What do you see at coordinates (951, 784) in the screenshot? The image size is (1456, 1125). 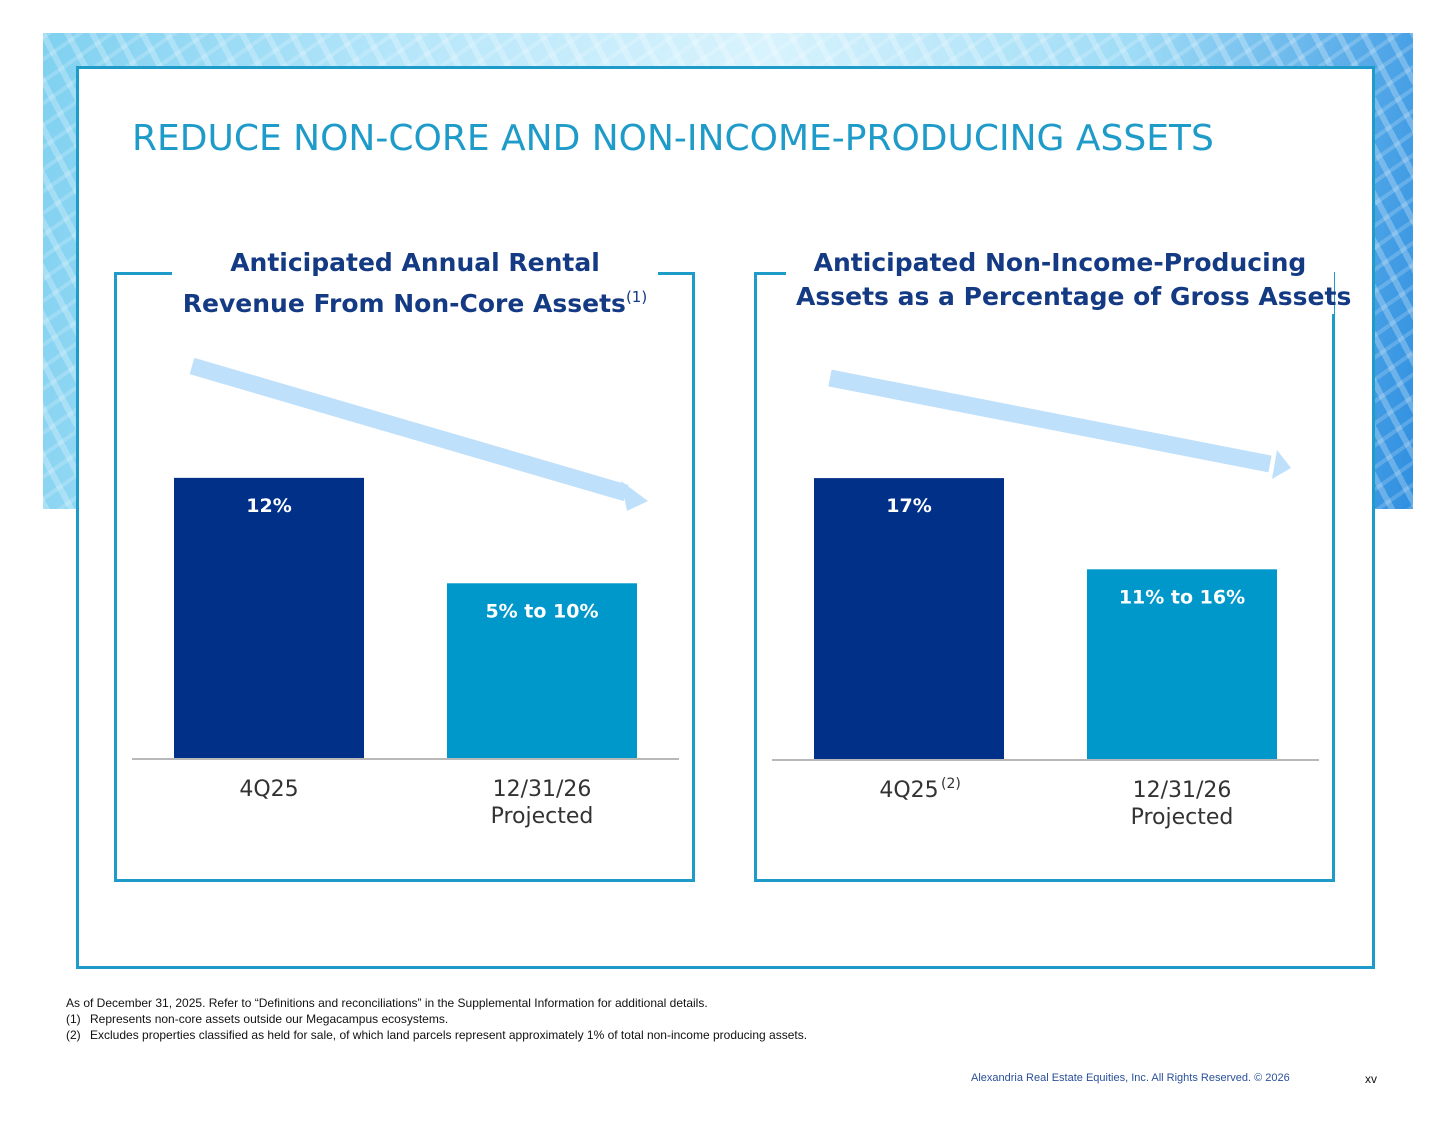 I see `category-footnote-ref: (2)` at bounding box center [951, 784].